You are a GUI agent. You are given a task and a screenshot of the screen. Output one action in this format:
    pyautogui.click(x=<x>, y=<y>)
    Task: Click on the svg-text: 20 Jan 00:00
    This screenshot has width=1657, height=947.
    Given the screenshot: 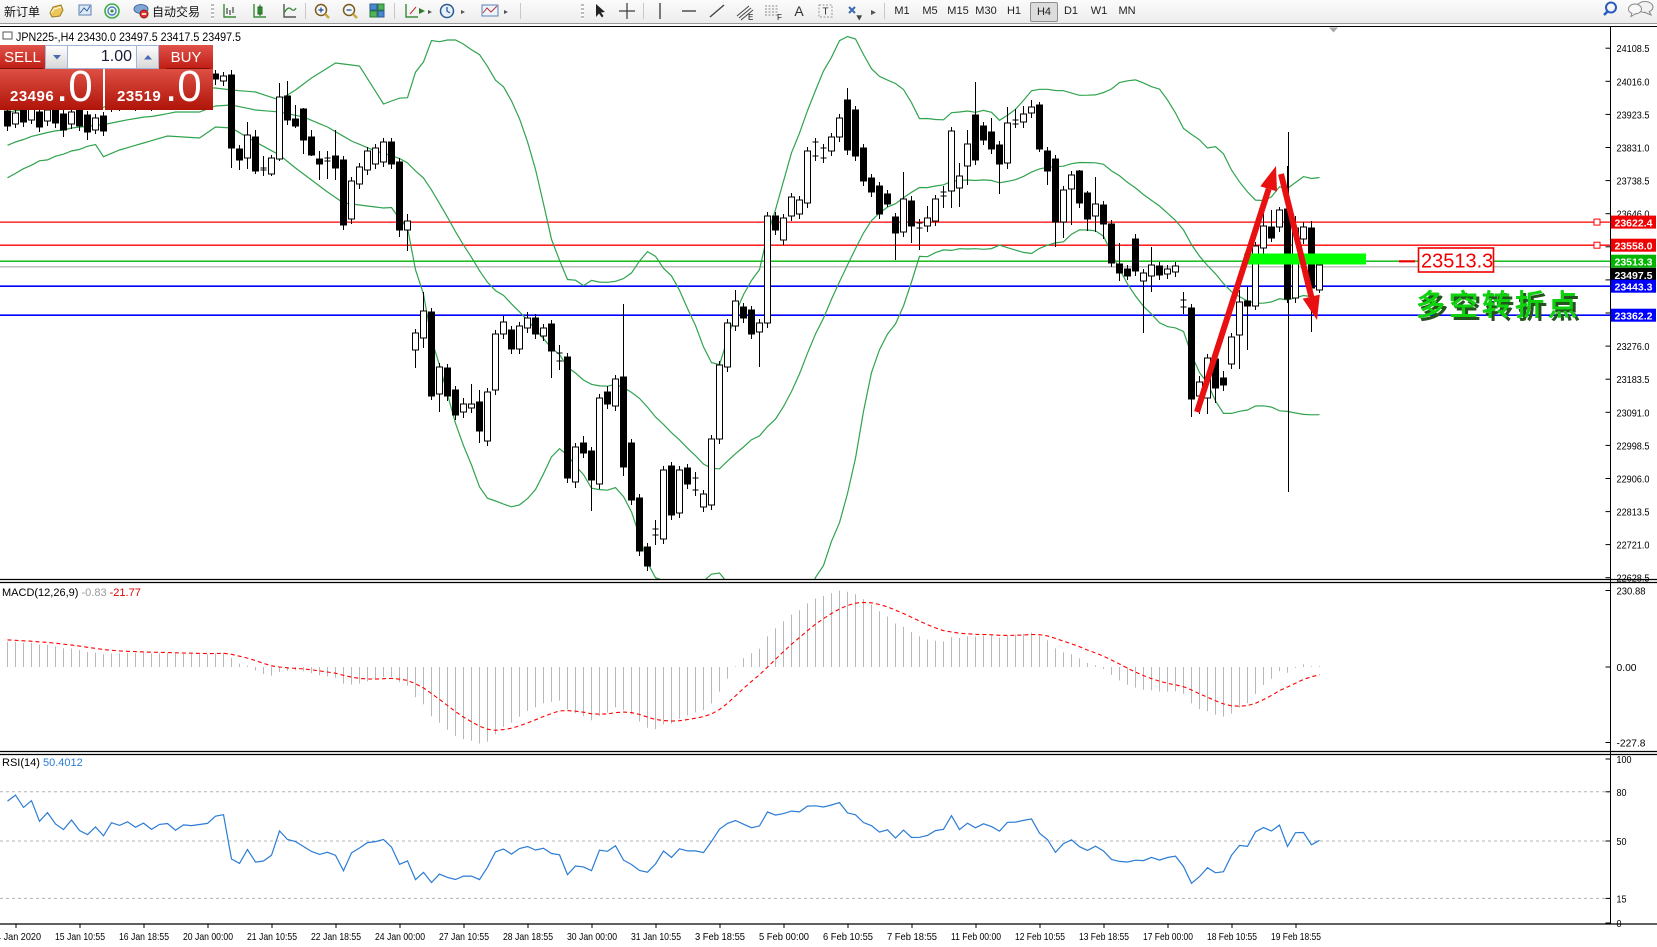 What is the action you would take?
    pyautogui.click(x=208, y=937)
    